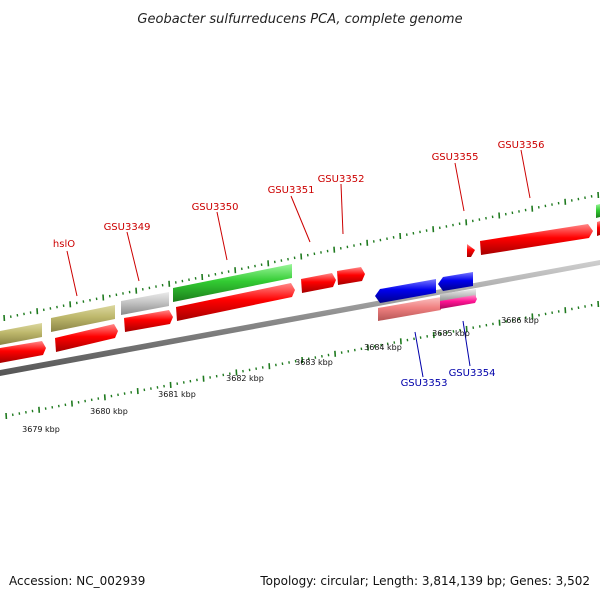 The image size is (600, 600). Describe the element at coordinates (215, 207) in the screenshot. I see `gene-label-GSU3350: GSU3350` at that location.